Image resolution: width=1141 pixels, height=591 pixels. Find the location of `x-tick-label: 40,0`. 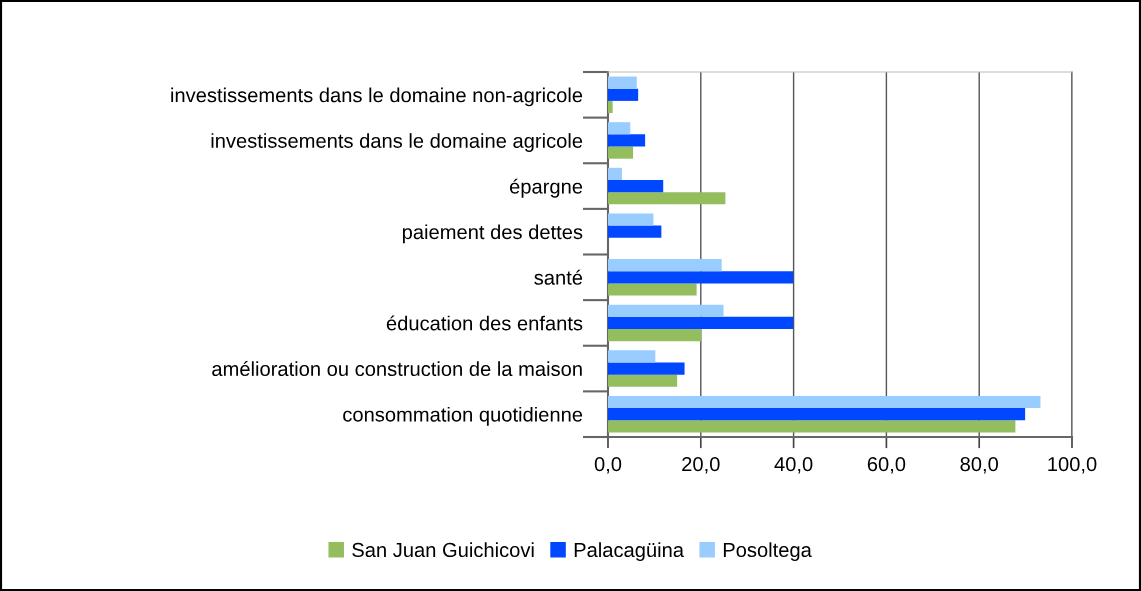

x-tick-label: 40,0 is located at coordinates (793, 465).